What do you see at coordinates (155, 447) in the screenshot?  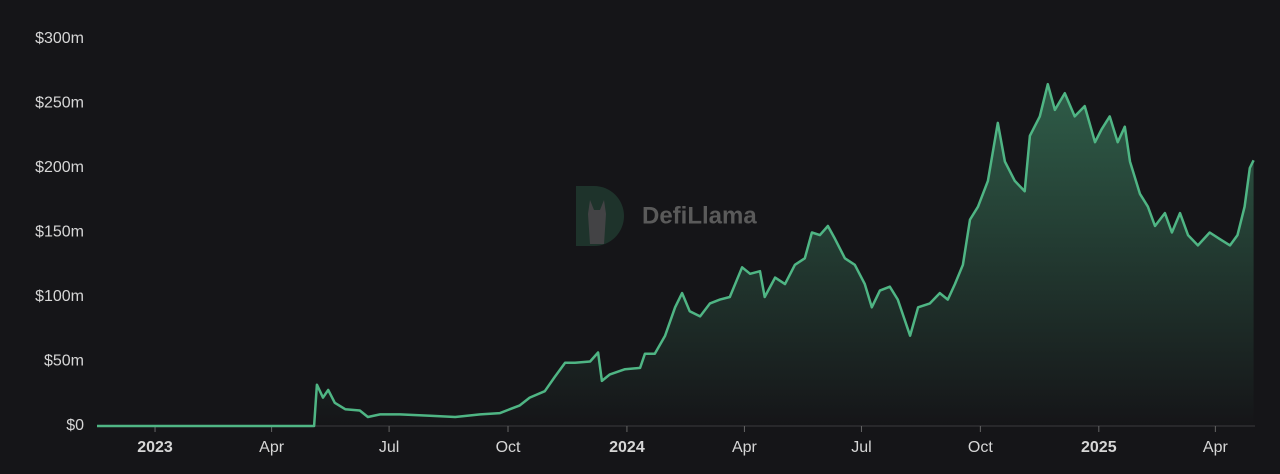 I see `x-tick-label: 2023` at bounding box center [155, 447].